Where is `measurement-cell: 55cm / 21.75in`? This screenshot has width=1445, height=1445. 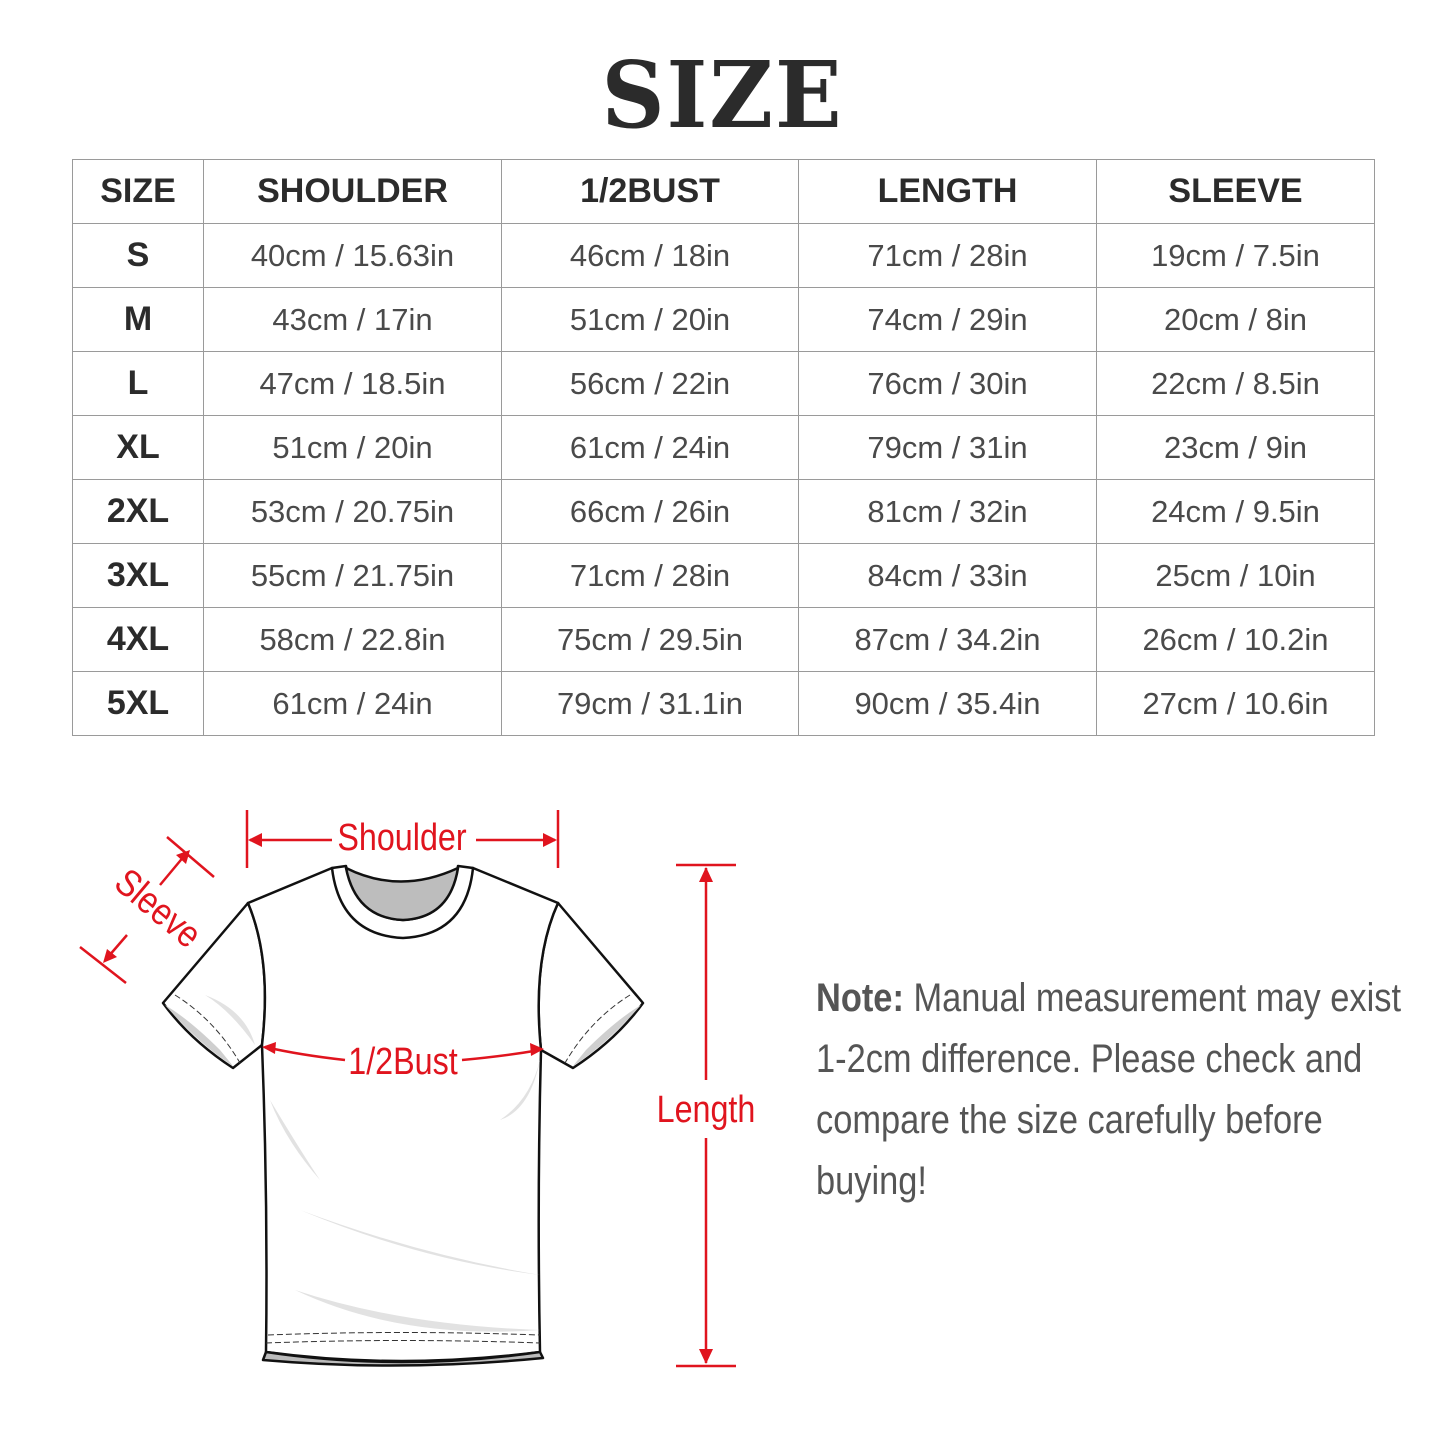 measurement-cell: 55cm / 21.75in is located at coordinates (352, 575).